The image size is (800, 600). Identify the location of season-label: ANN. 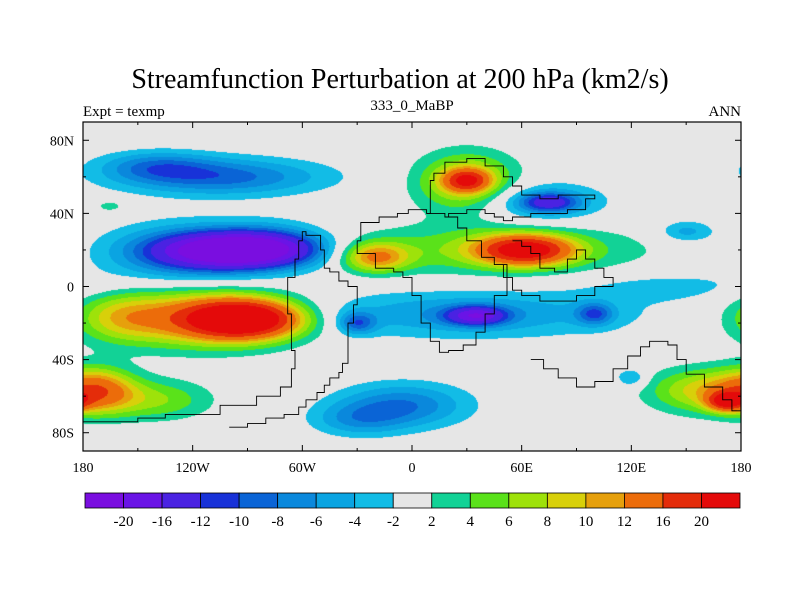
(725, 112).